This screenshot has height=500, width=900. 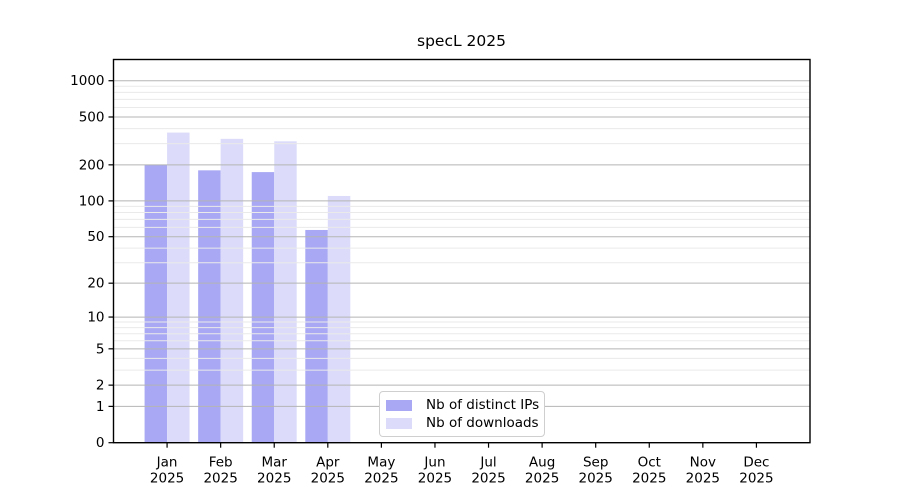 I want to click on x-tick-label-month: Jun, so click(x=434, y=463).